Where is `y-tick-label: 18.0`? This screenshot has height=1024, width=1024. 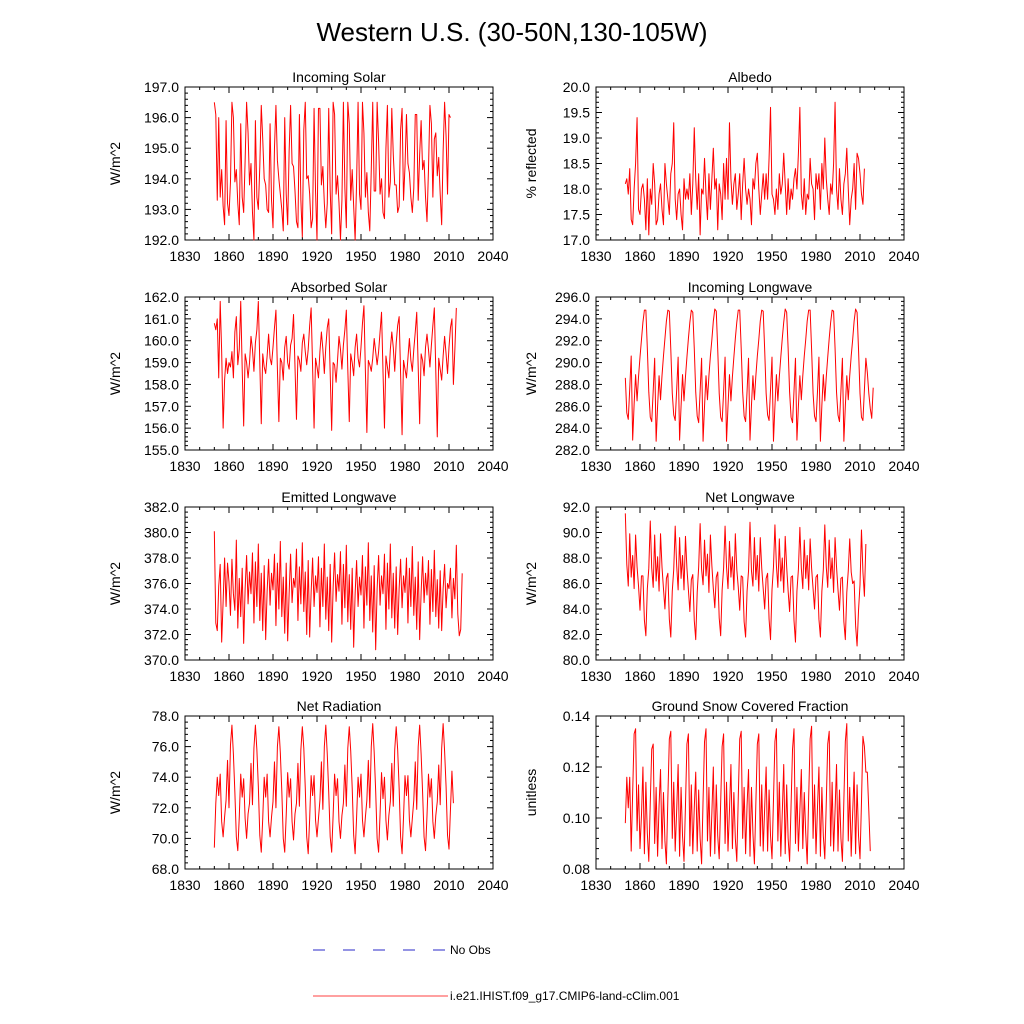
y-tick-label: 18.0 is located at coordinates (576, 189).